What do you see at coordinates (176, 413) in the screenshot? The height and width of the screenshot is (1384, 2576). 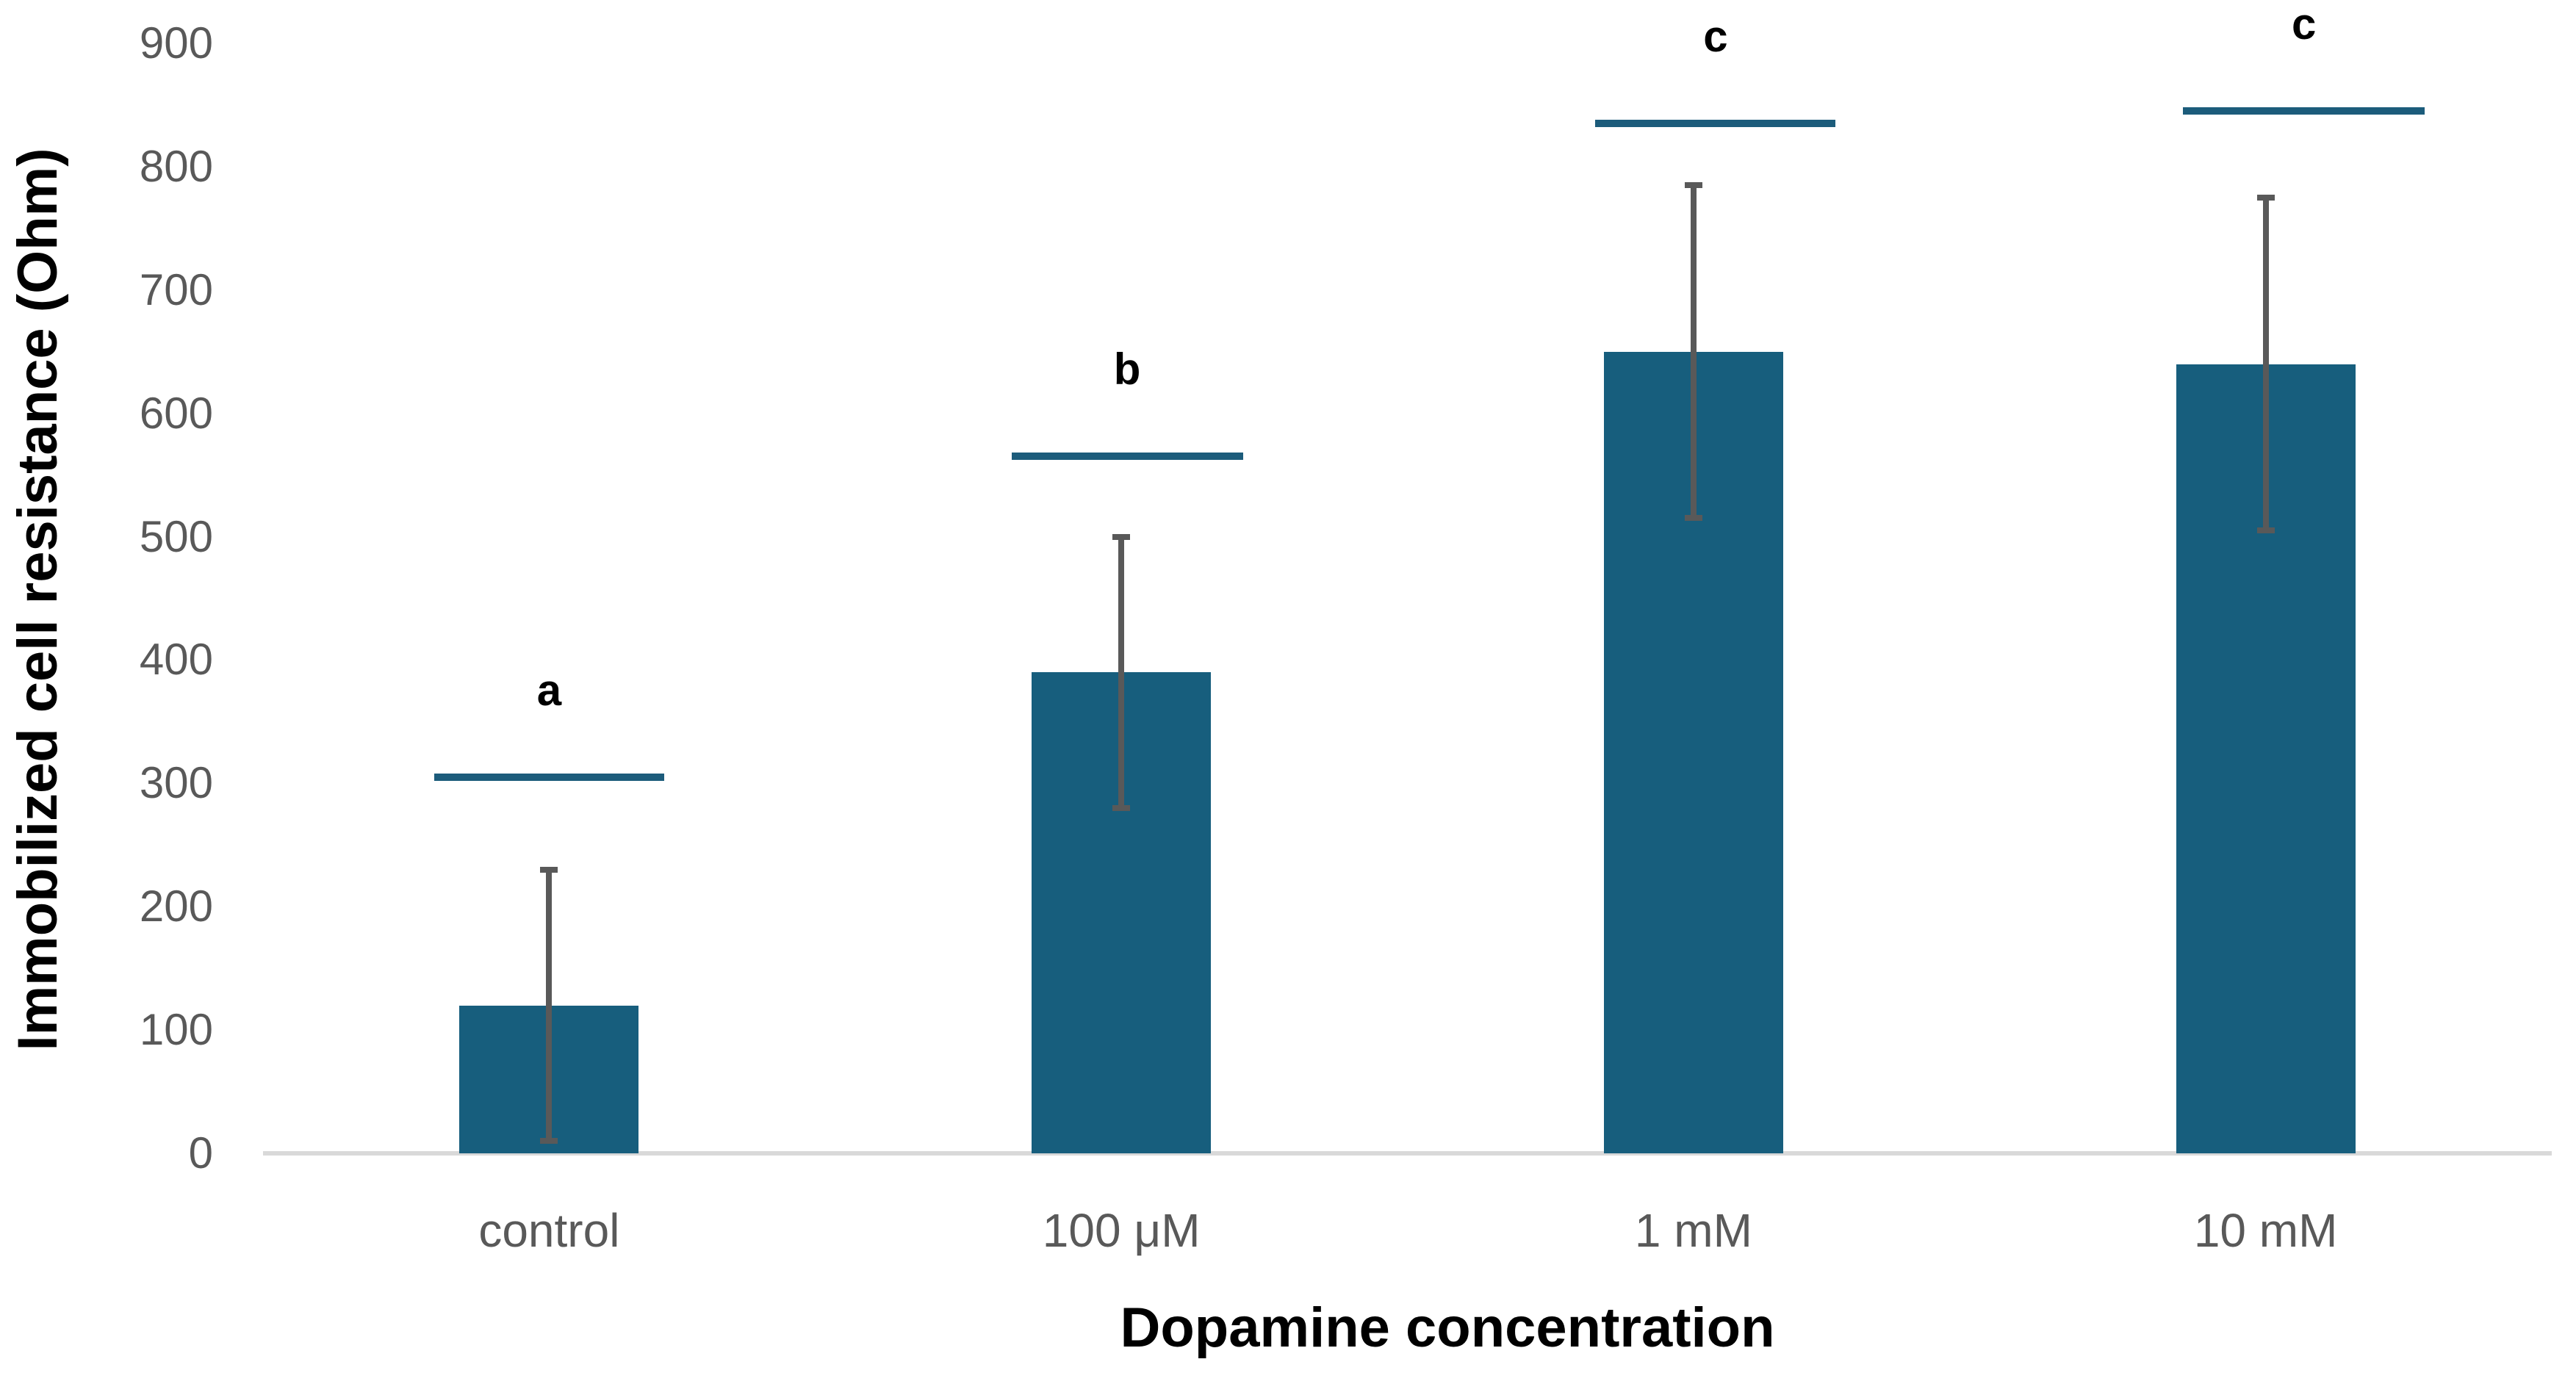 I see `y-tick-label: 600` at bounding box center [176, 413].